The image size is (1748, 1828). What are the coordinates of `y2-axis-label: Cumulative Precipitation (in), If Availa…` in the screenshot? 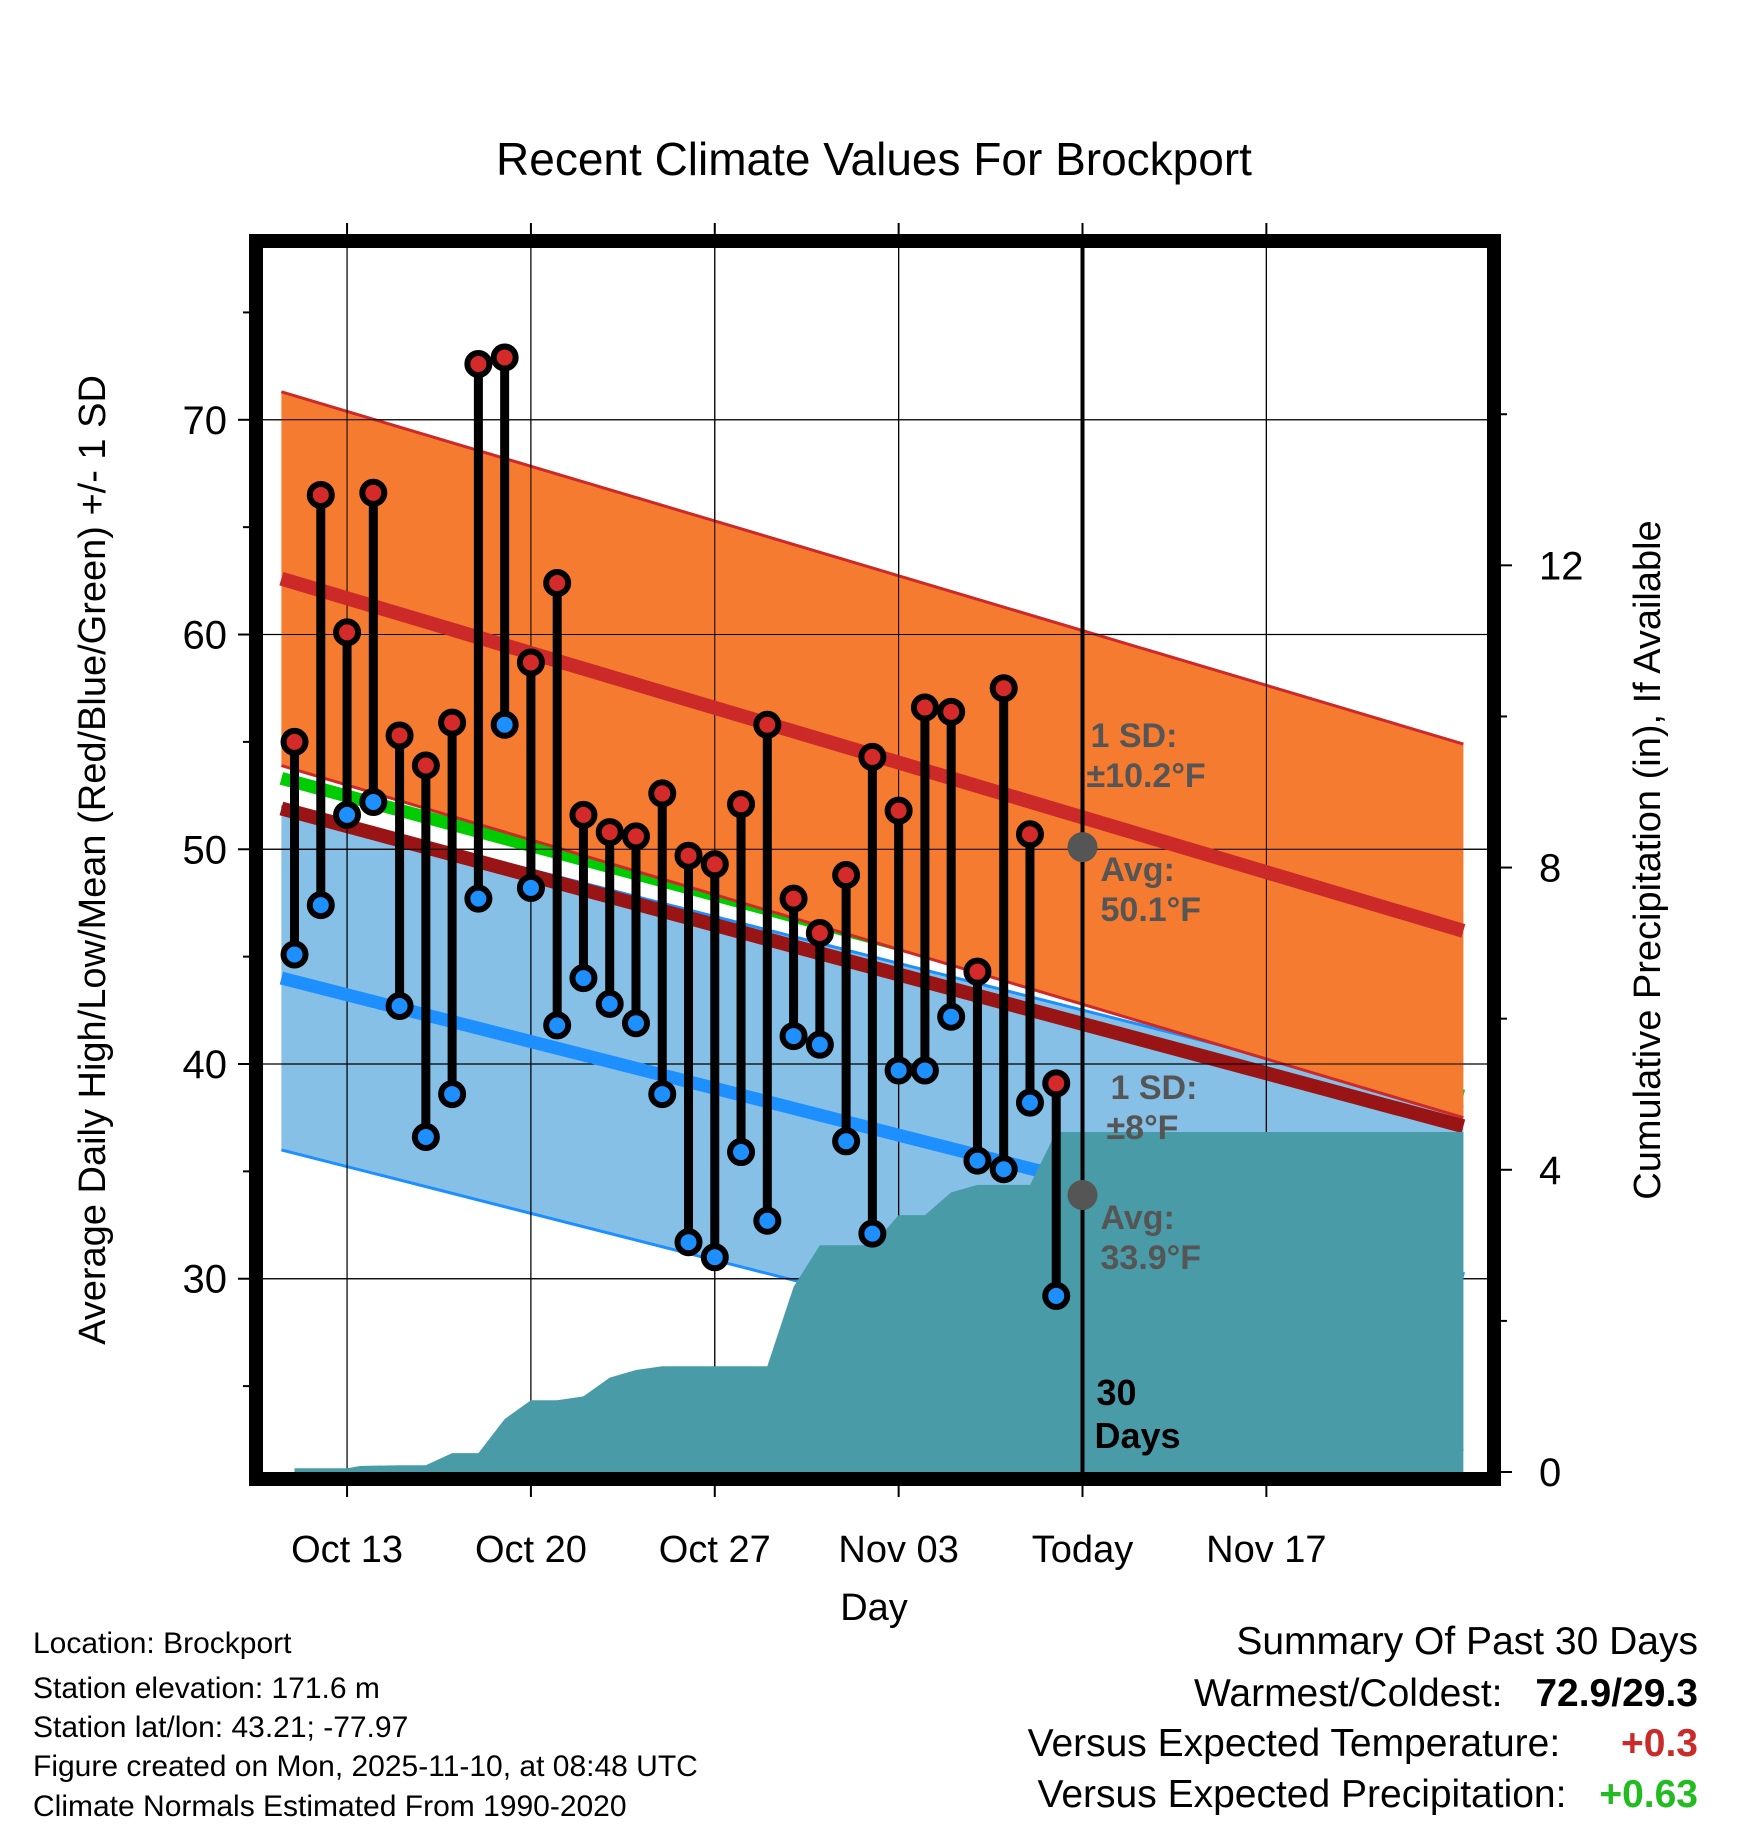 It's located at (1648, 859).